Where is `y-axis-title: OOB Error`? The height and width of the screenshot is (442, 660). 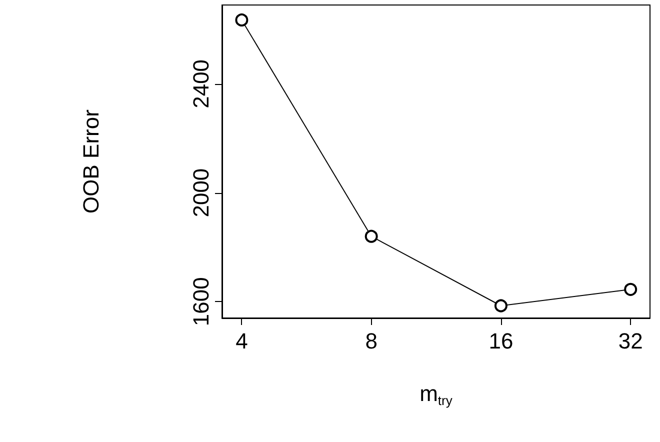 y-axis-title: OOB Error is located at coordinates (91, 162).